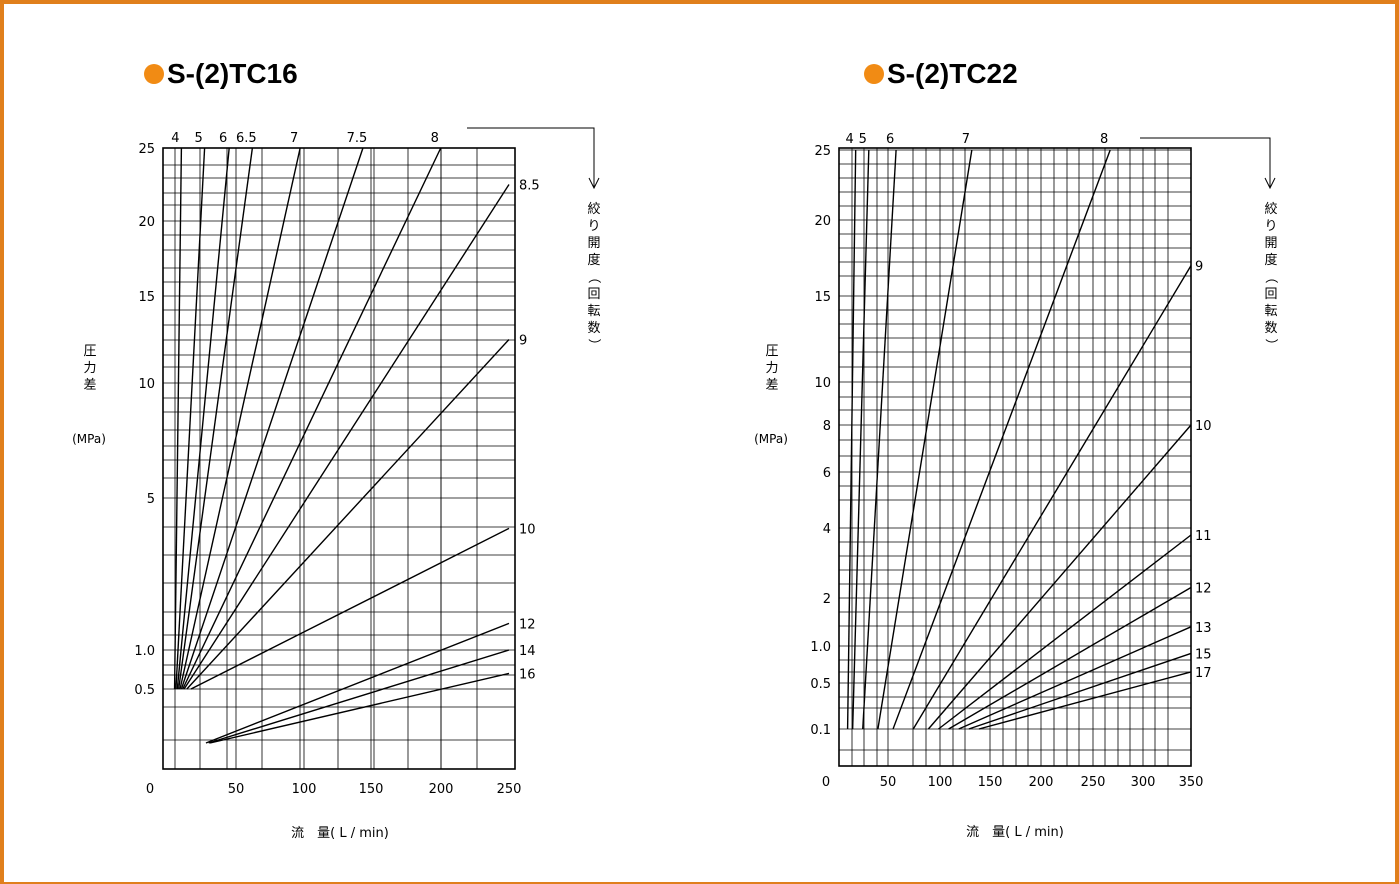  I want to click on chart2-y-tick-label: 2, so click(827, 599).